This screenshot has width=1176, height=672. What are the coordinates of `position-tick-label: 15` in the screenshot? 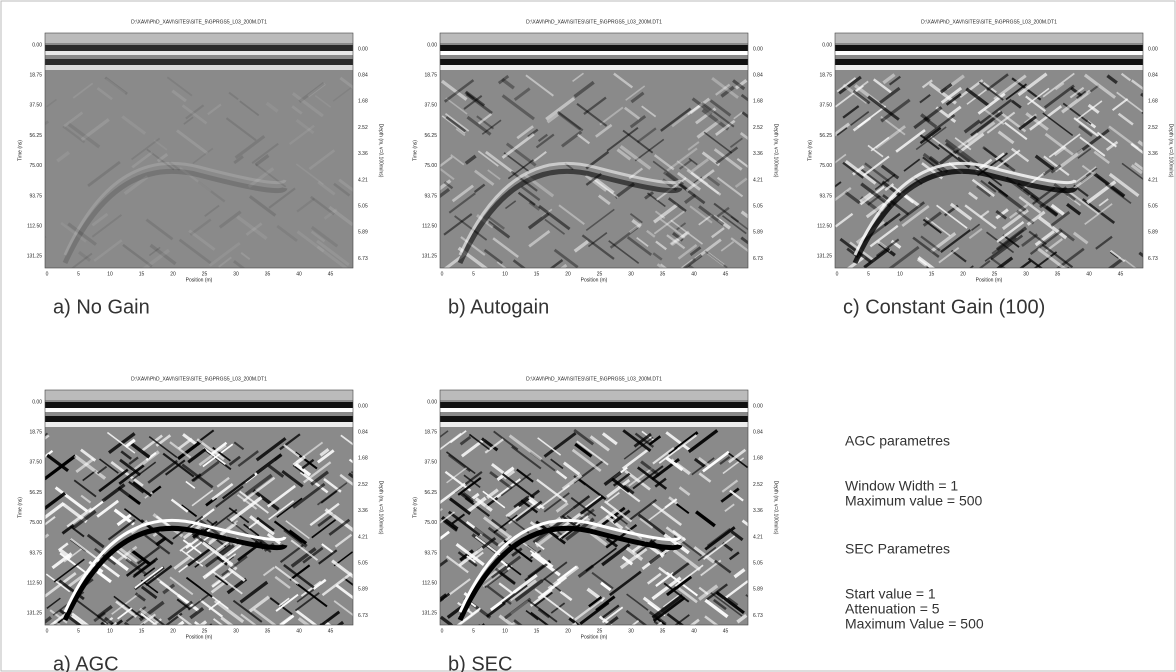 It's located at (537, 274).